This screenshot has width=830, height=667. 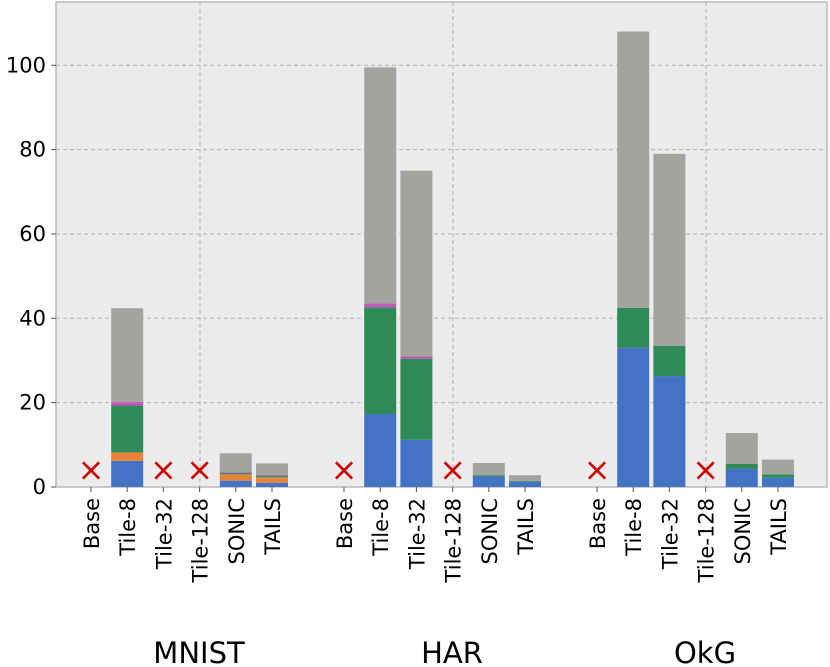 What do you see at coordinates (26, 65) in the screenshot?
I see `y-tick-label: 100` at bounding box center [26, 65].